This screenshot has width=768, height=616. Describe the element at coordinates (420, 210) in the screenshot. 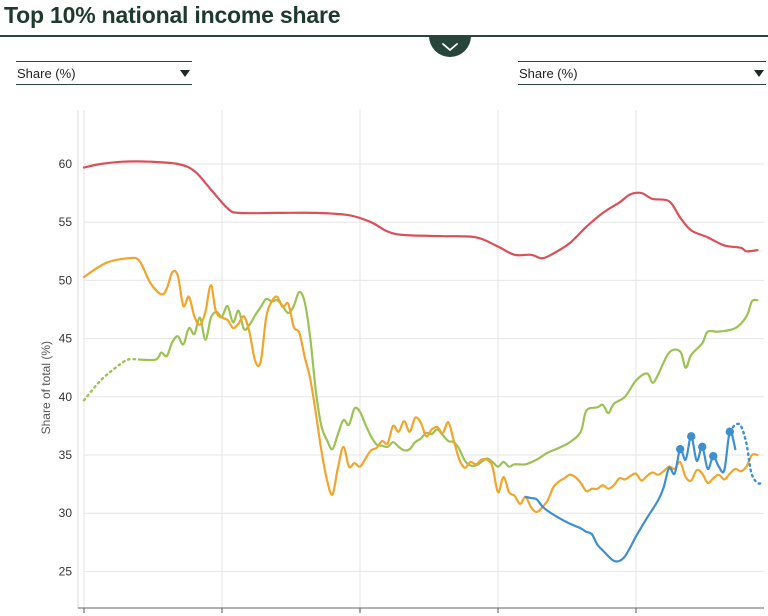

I see `series-line-red` at that location.